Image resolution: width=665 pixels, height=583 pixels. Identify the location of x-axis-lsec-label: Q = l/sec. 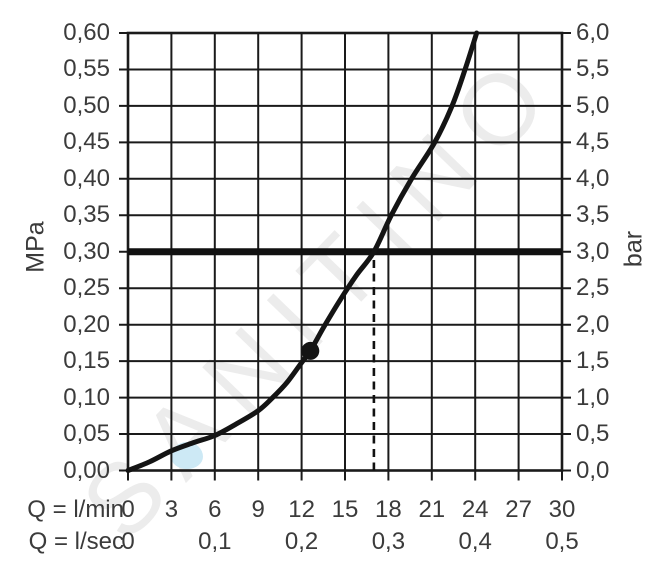
(76, 541).